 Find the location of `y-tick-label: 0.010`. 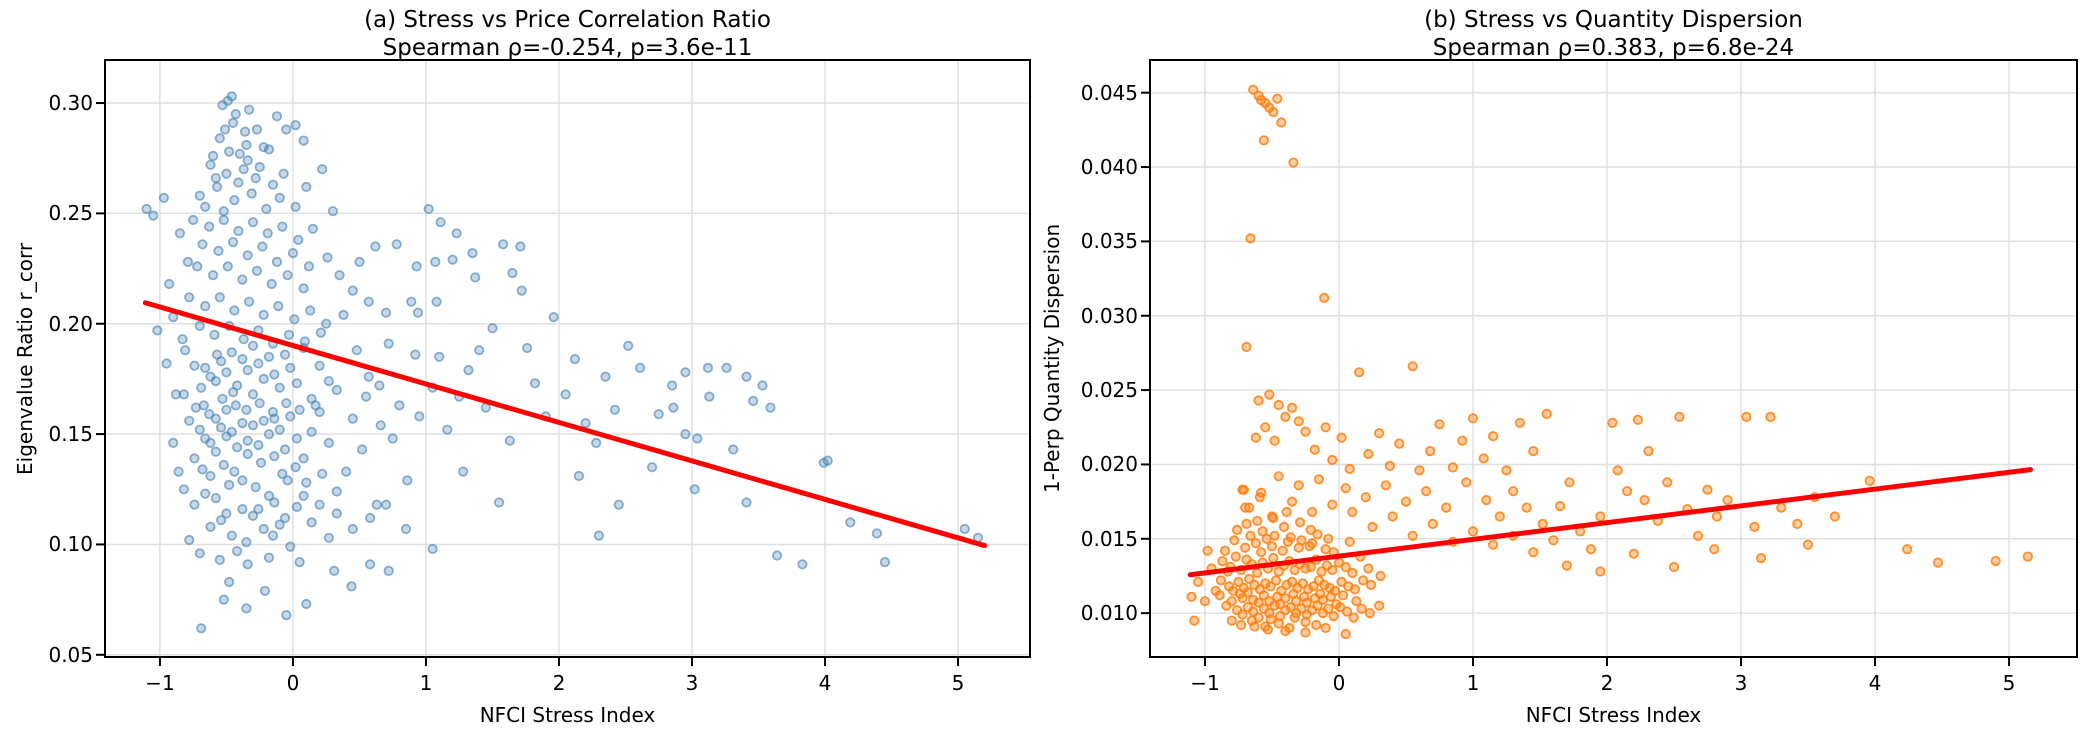

y-tick-label: 0.010 is located at coordinates (1109, 613).